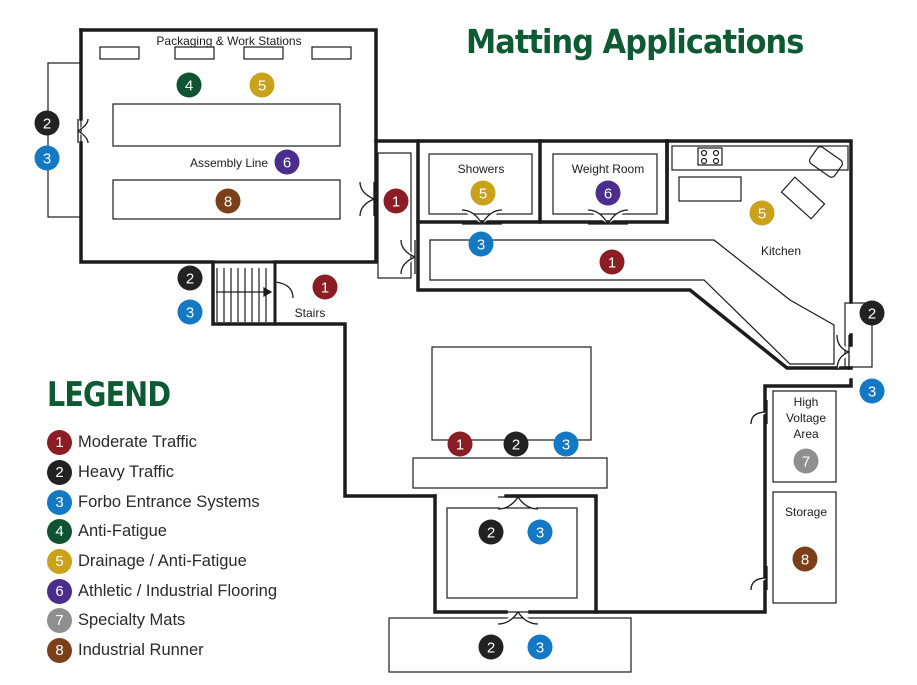  I want to click on door-weight-room, so click(608, 217).